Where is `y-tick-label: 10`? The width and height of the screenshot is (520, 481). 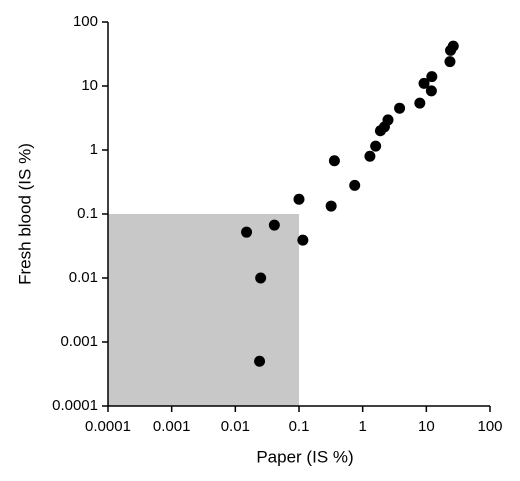 y-tick-label: 10 is located at coordinates (89, 85).